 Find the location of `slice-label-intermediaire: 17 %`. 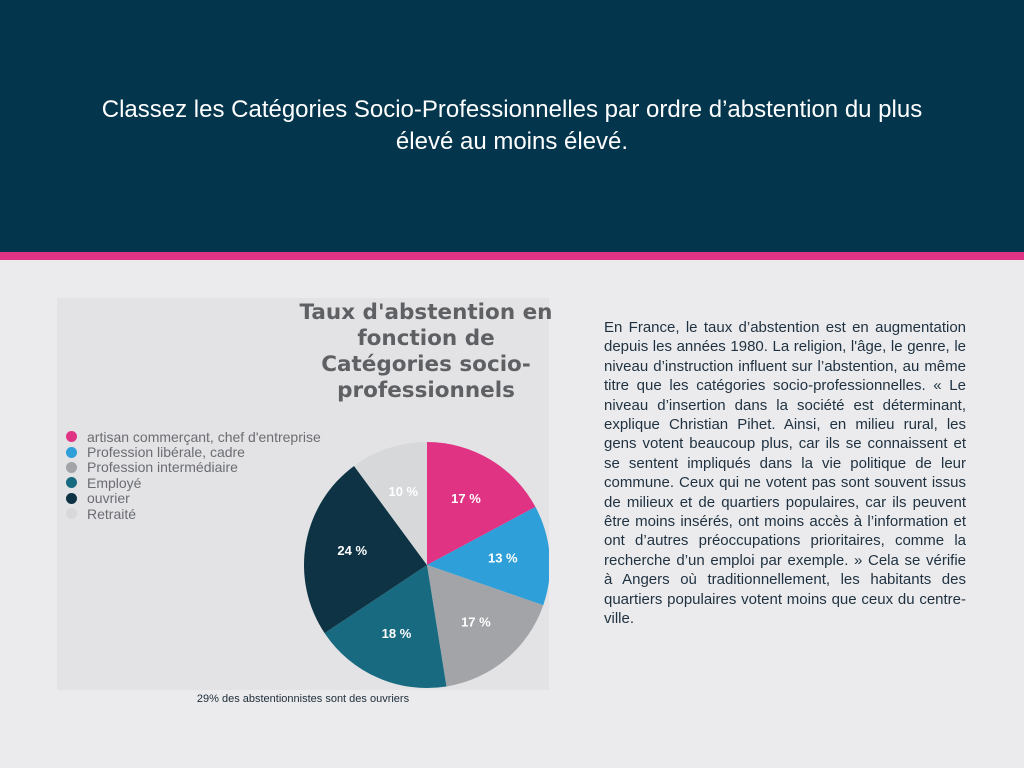

slice-label-intermediaire: 17 % is located at coordinates (476, 622).